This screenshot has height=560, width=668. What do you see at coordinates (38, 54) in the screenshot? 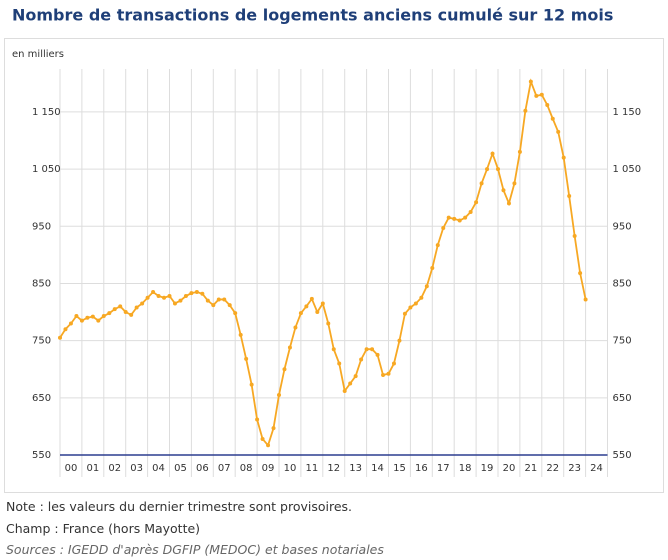
I see `y-axis-label: en milliers` at bounding box center [38, 54].